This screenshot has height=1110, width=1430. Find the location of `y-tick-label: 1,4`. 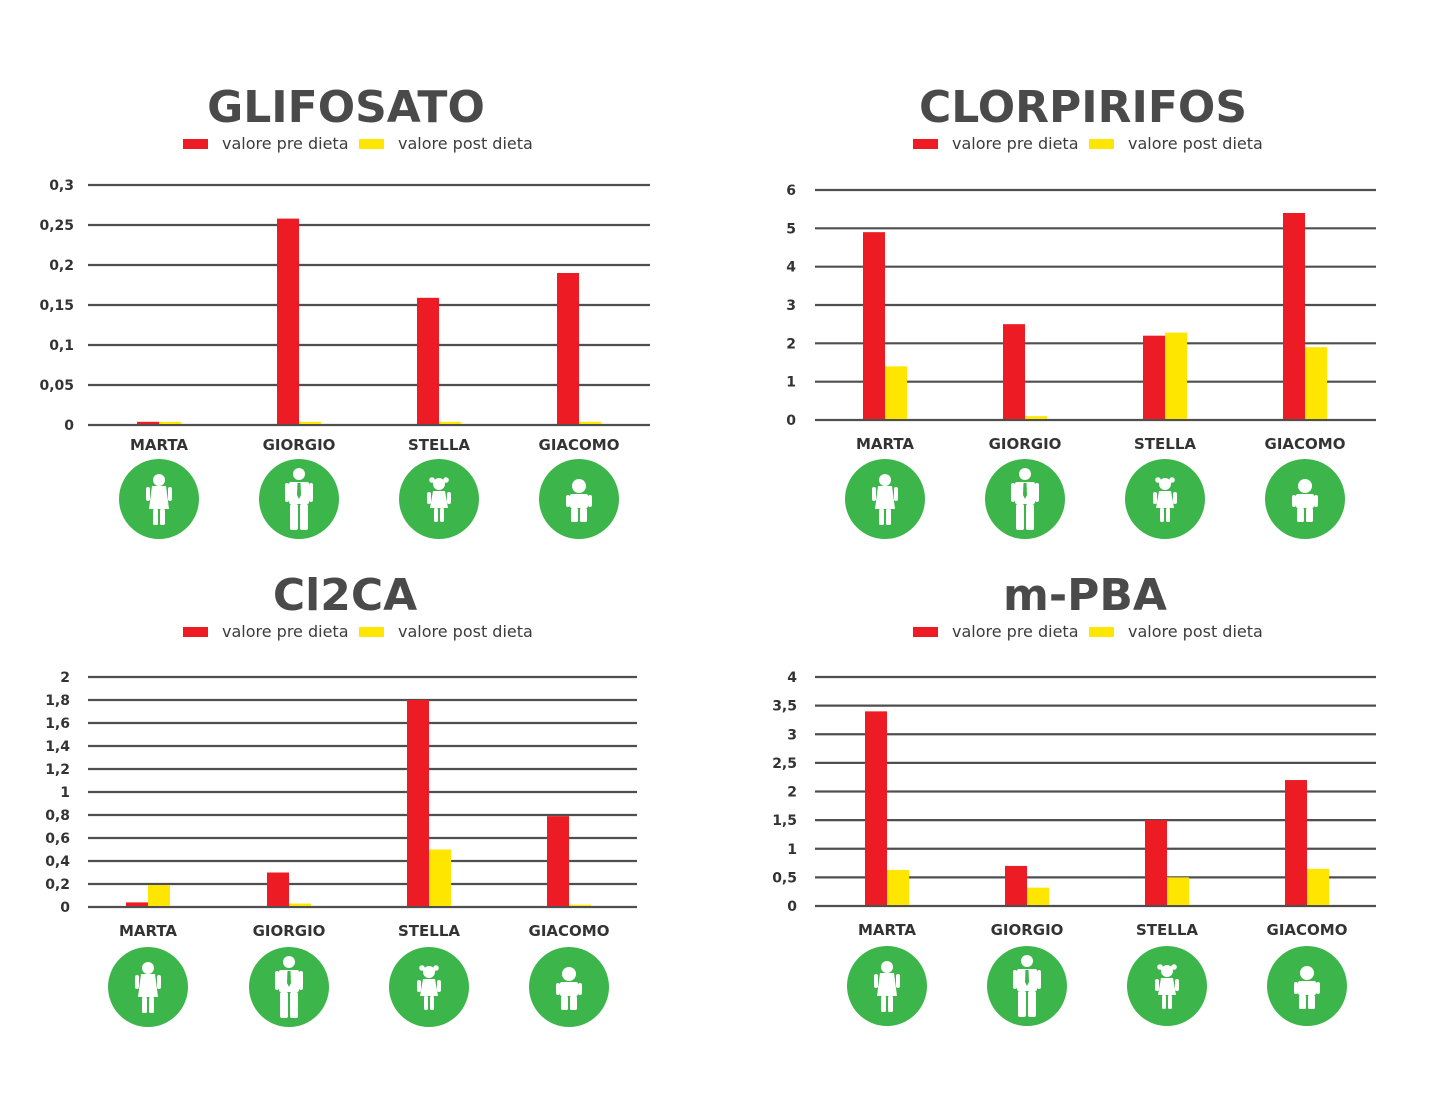

y-tick-label: 1,4 is located at coordinates (57, 747).